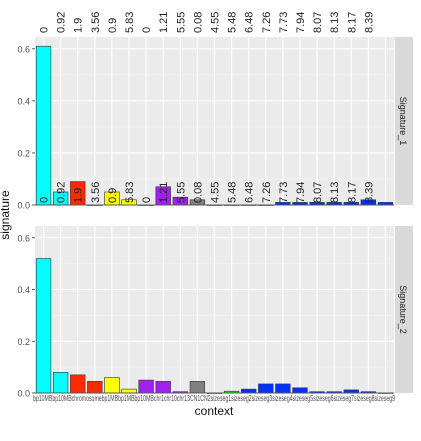  I want to click on top-label: 8.07, so click(318, 22).